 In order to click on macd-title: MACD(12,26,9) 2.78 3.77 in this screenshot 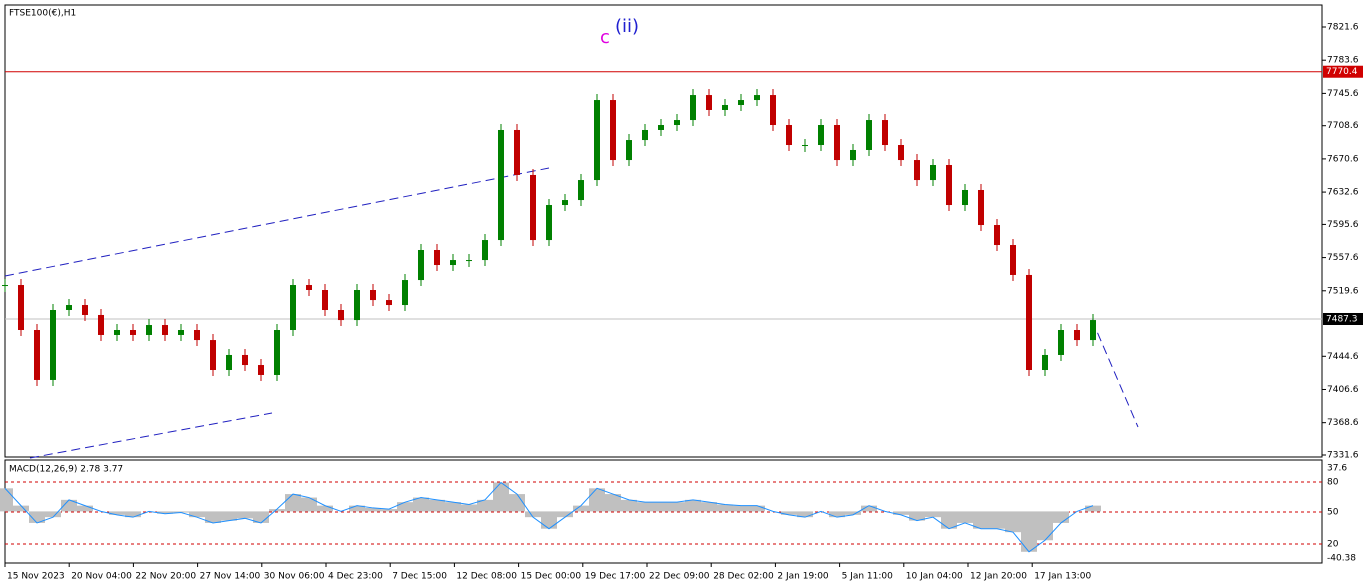, I will do `click(66, 470)`.